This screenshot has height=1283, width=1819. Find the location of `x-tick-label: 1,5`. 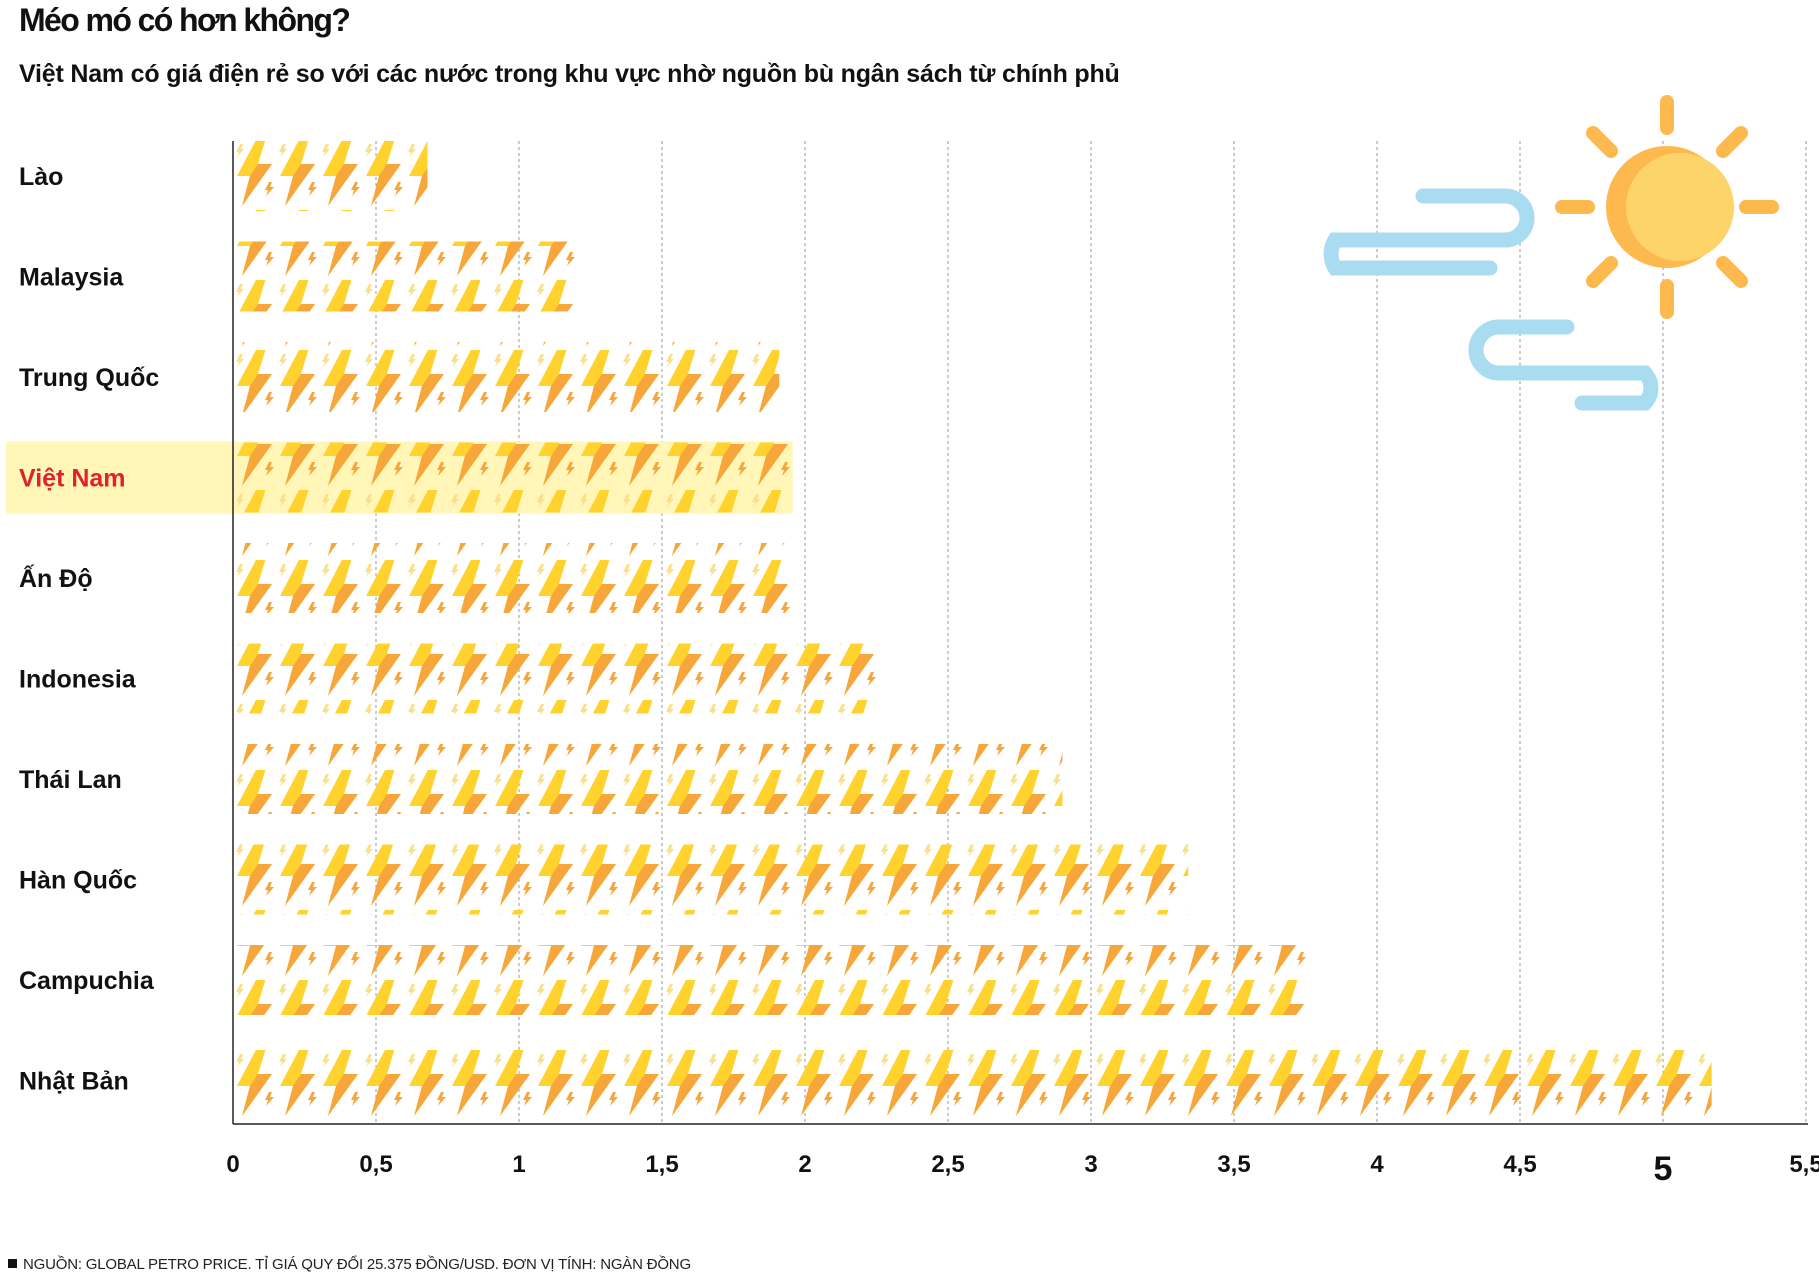

x-tick-label: 1,5 is located at coordinates (661, 1164).